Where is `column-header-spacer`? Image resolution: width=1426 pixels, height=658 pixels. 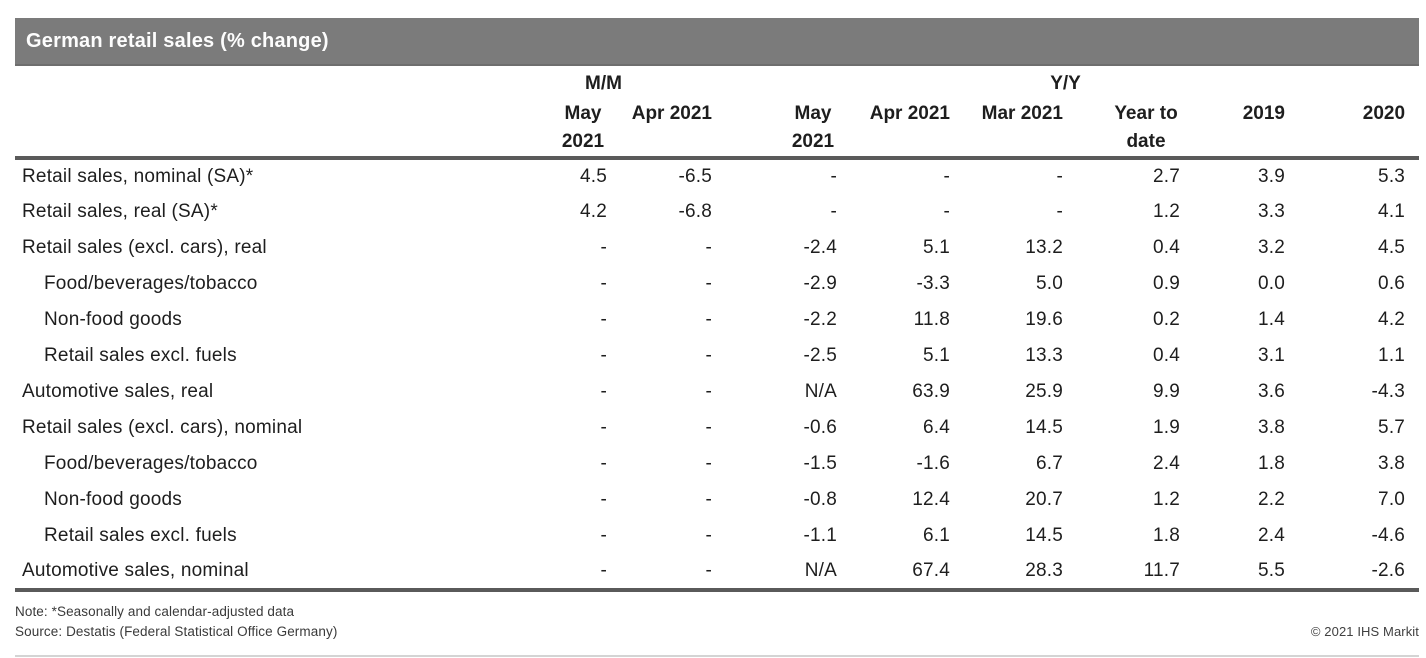
column-header-spacer is located at coordinates (255, 127).